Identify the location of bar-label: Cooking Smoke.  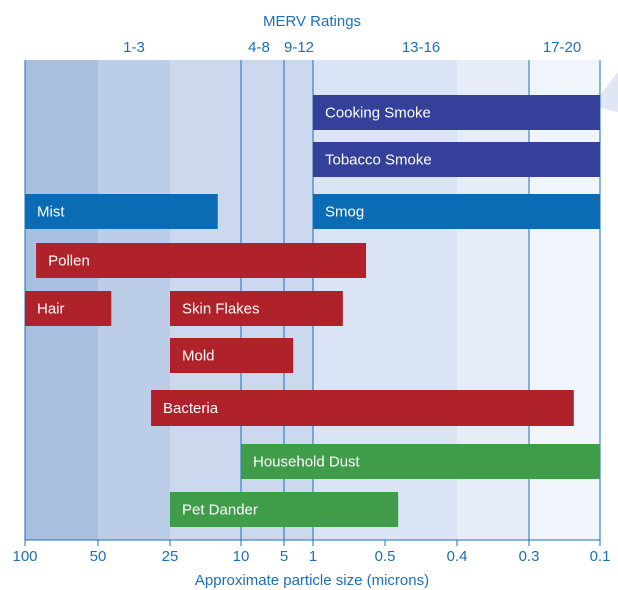
(378, 113).